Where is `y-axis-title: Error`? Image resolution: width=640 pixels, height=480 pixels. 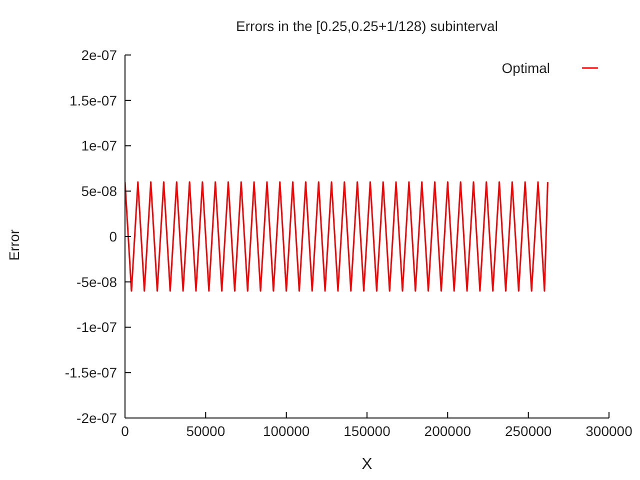 y-axis-title: Error is located at coordinates (14, 245).